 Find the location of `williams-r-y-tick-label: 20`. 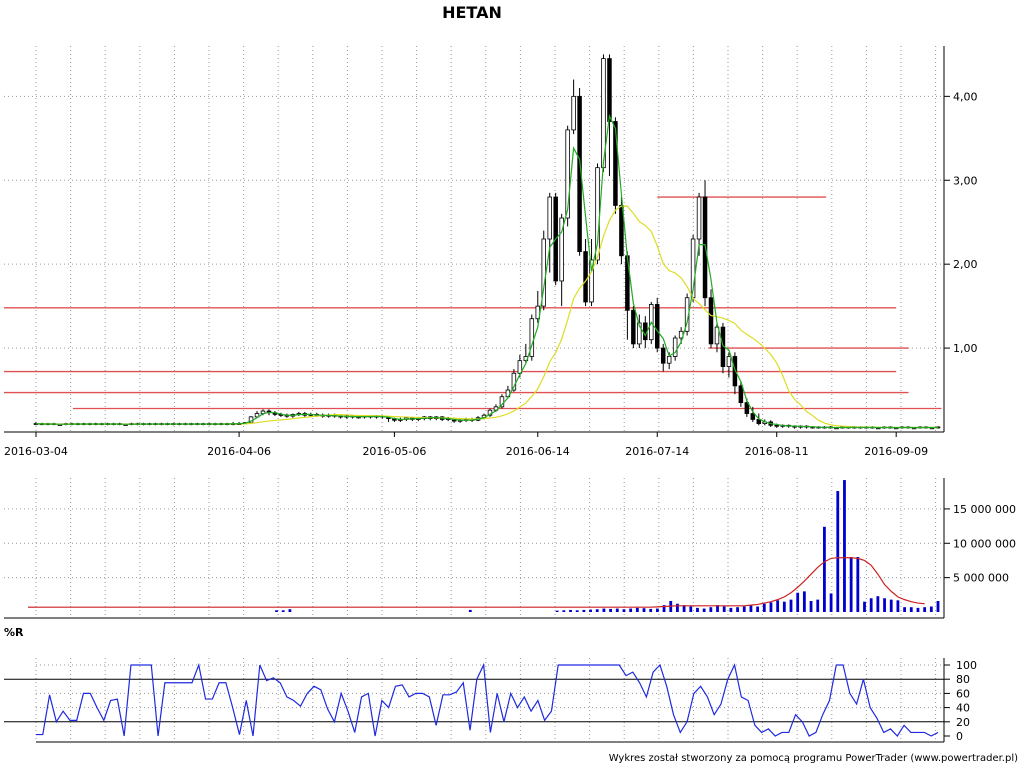

williams-r-y-tick-label: 20 is located at coordinates (963, 722).